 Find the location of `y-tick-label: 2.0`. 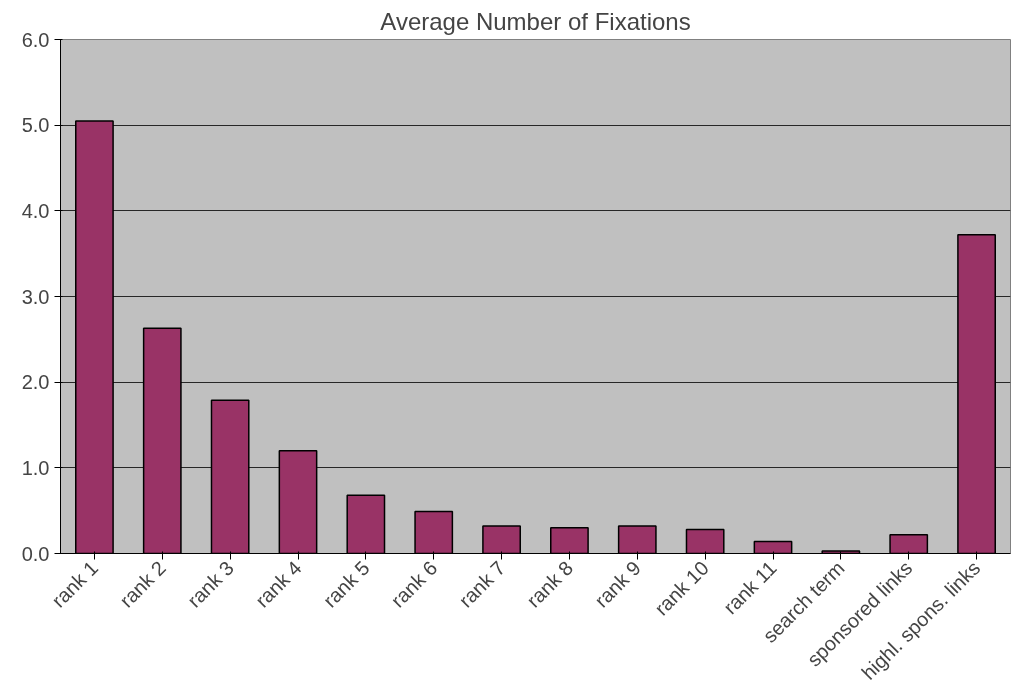

y-tick-label: 2.0 is located at coordinates (35, 382).